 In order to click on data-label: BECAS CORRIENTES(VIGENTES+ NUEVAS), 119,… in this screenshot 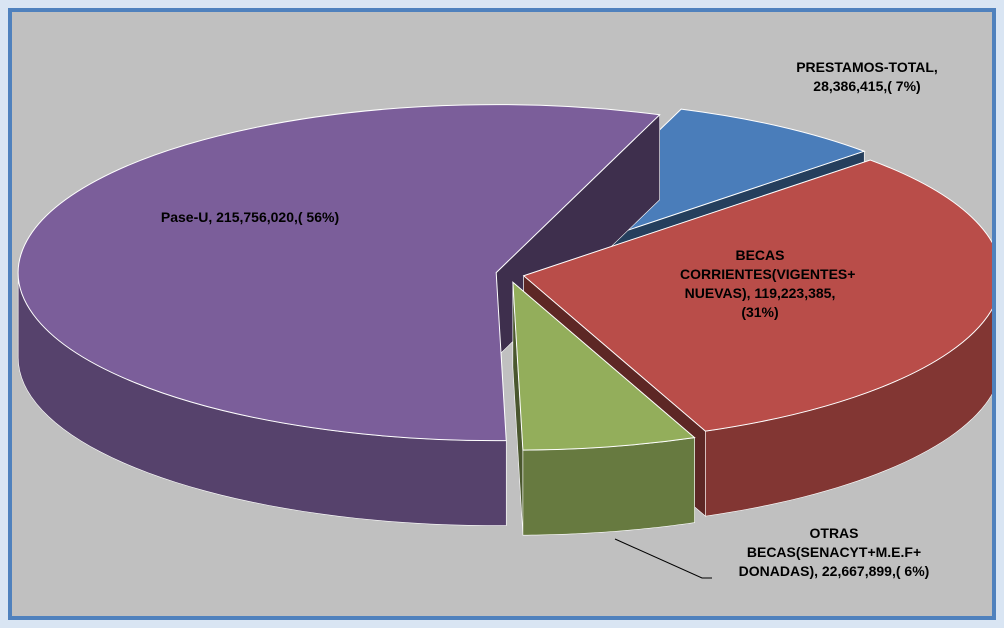, I will do `click(768, 283)`.